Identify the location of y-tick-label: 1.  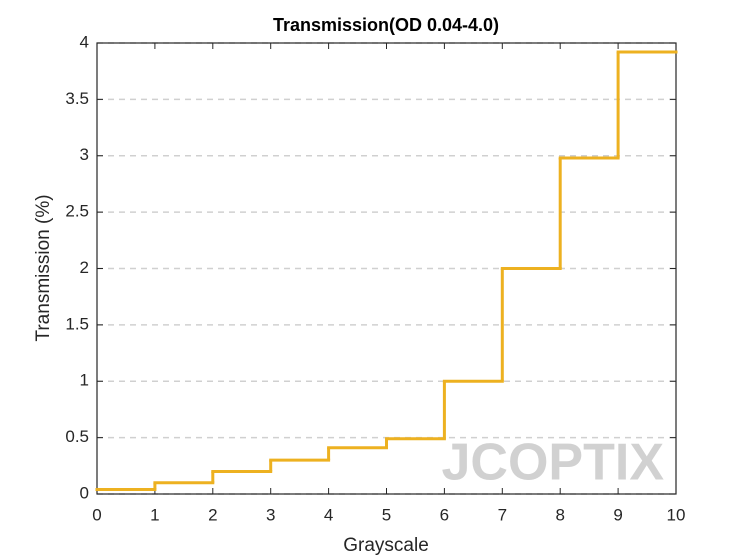
(84, 380).